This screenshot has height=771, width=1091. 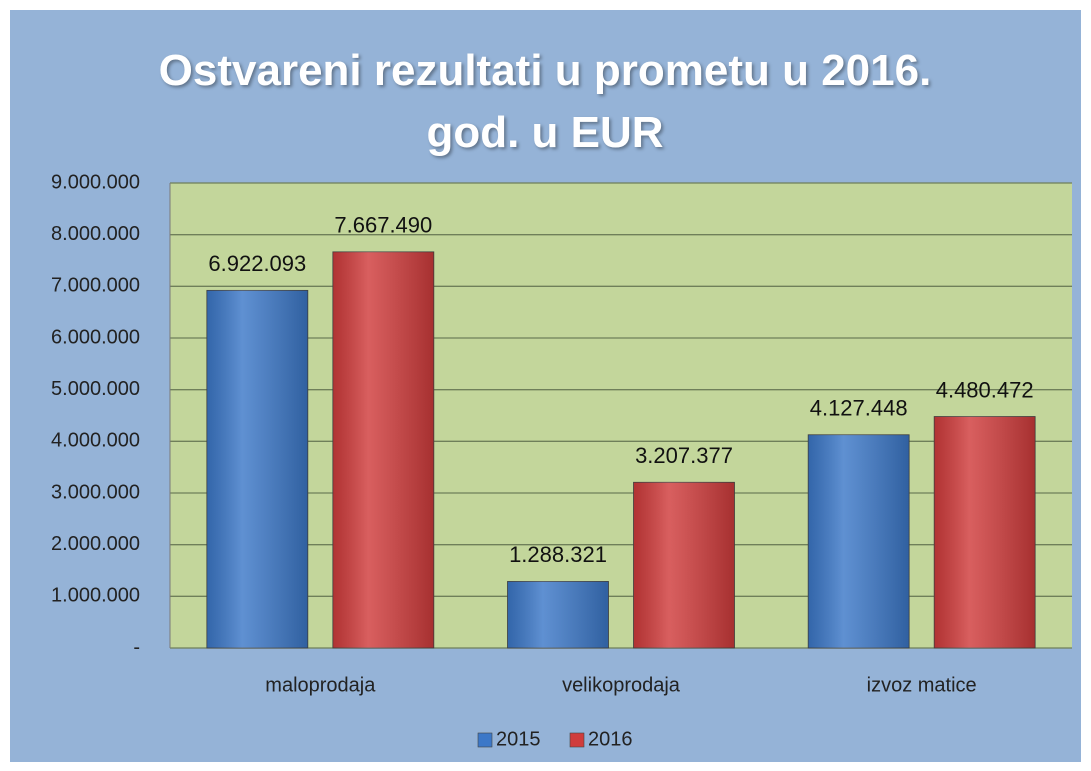 What do you see at coordinates (95, 596) in the screenshot?
I see `y-tick-label: 1.000.000` at bounding box center [95, 596].